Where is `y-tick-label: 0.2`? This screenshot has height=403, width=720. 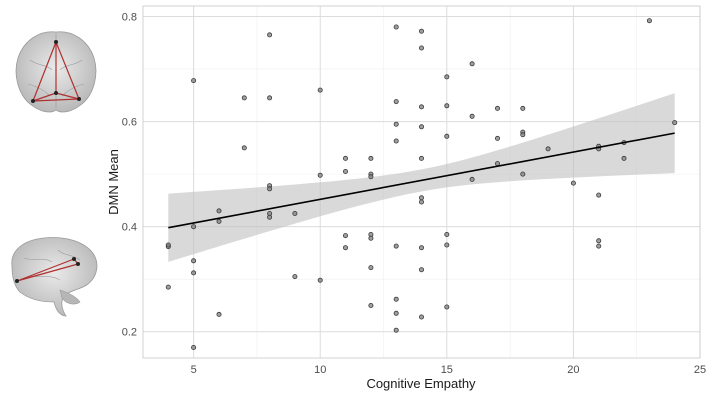
y-tick-label: 0.2 is located at coordinates (129, 333).